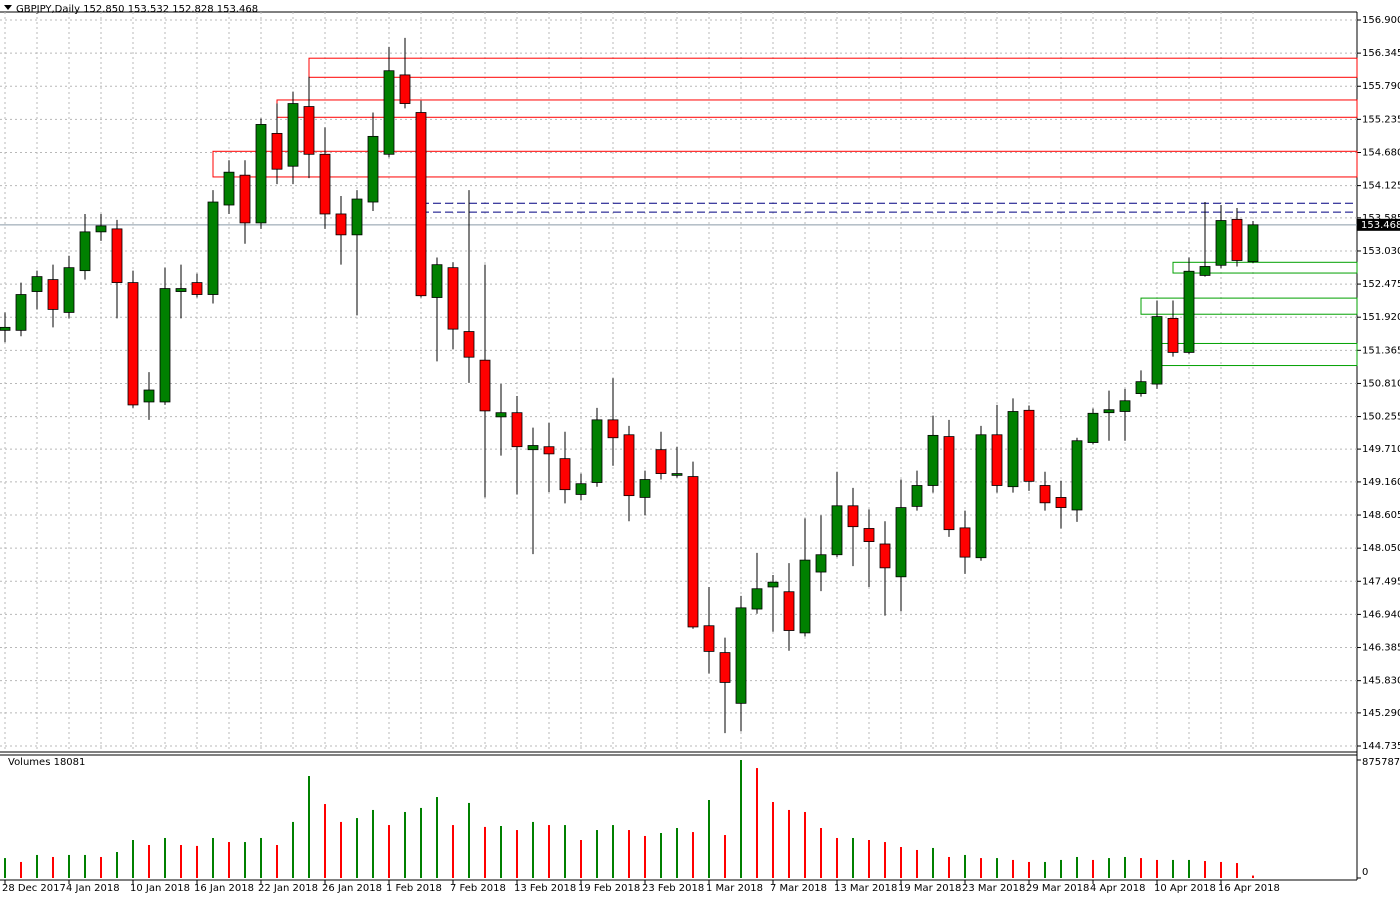  Describe the element at coordinates (34, 888) in the screenshot. I see `x-tick-label: 28 Dec 2017` at that location.